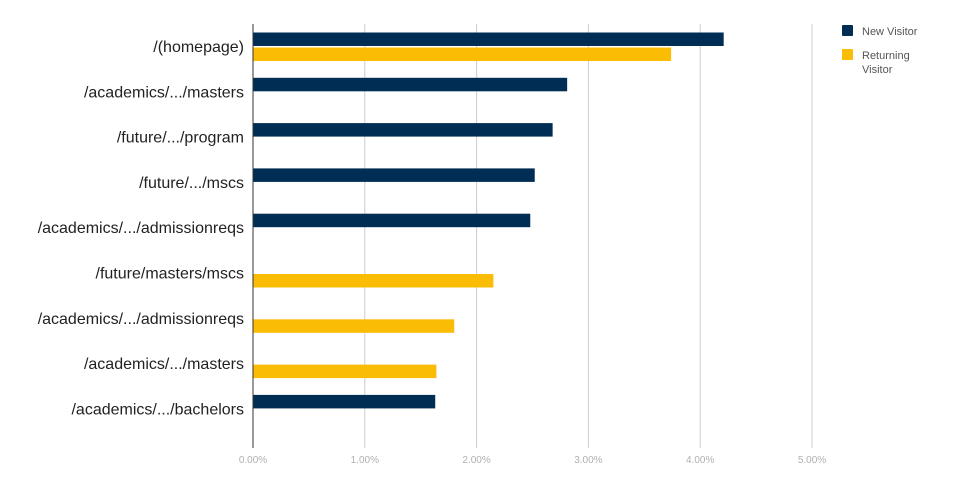 The height and width of the screenshot is (488, 968). What do you see at coordinates (886, 56) in the screenshot?
I see `legend-label: Returning` at bounding box center [886, 56].